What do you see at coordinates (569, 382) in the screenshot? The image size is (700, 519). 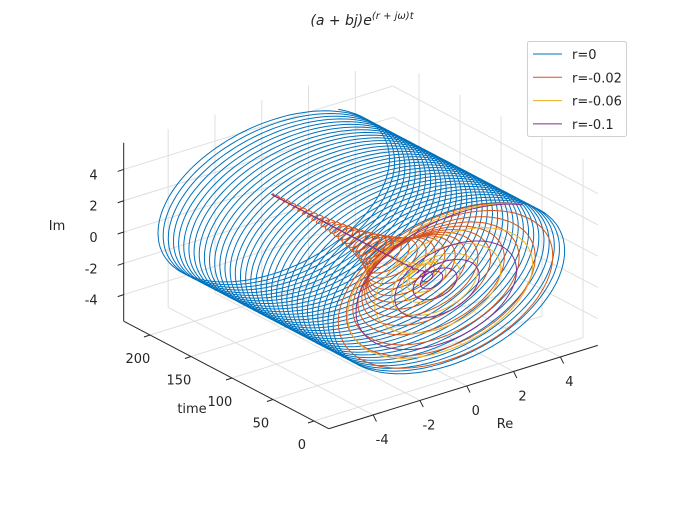 I see `x-tick-label: 4` at bounding box center [569, 382].